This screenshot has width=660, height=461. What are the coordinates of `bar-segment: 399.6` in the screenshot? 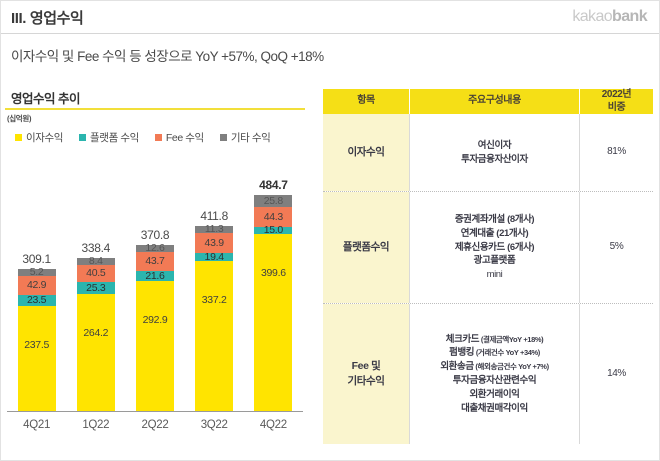 It's located at (273, 322).